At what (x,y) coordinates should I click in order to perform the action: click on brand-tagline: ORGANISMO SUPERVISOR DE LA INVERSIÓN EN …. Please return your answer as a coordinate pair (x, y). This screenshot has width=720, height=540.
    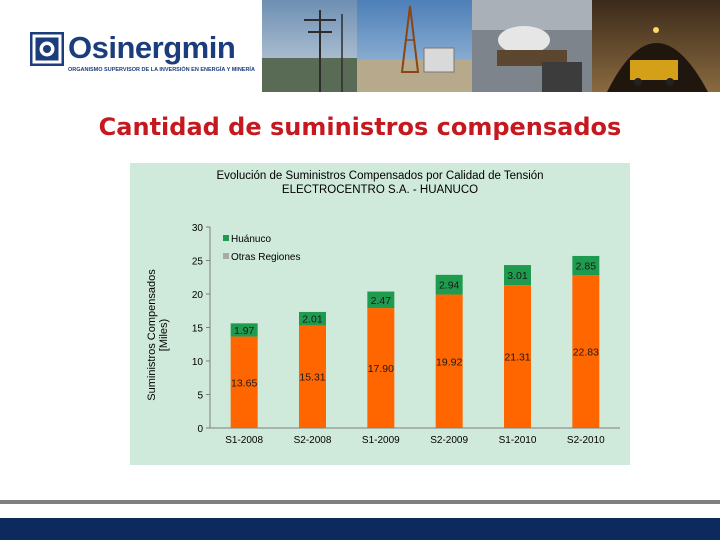
    Looking at the image, I should click on (161, 70).